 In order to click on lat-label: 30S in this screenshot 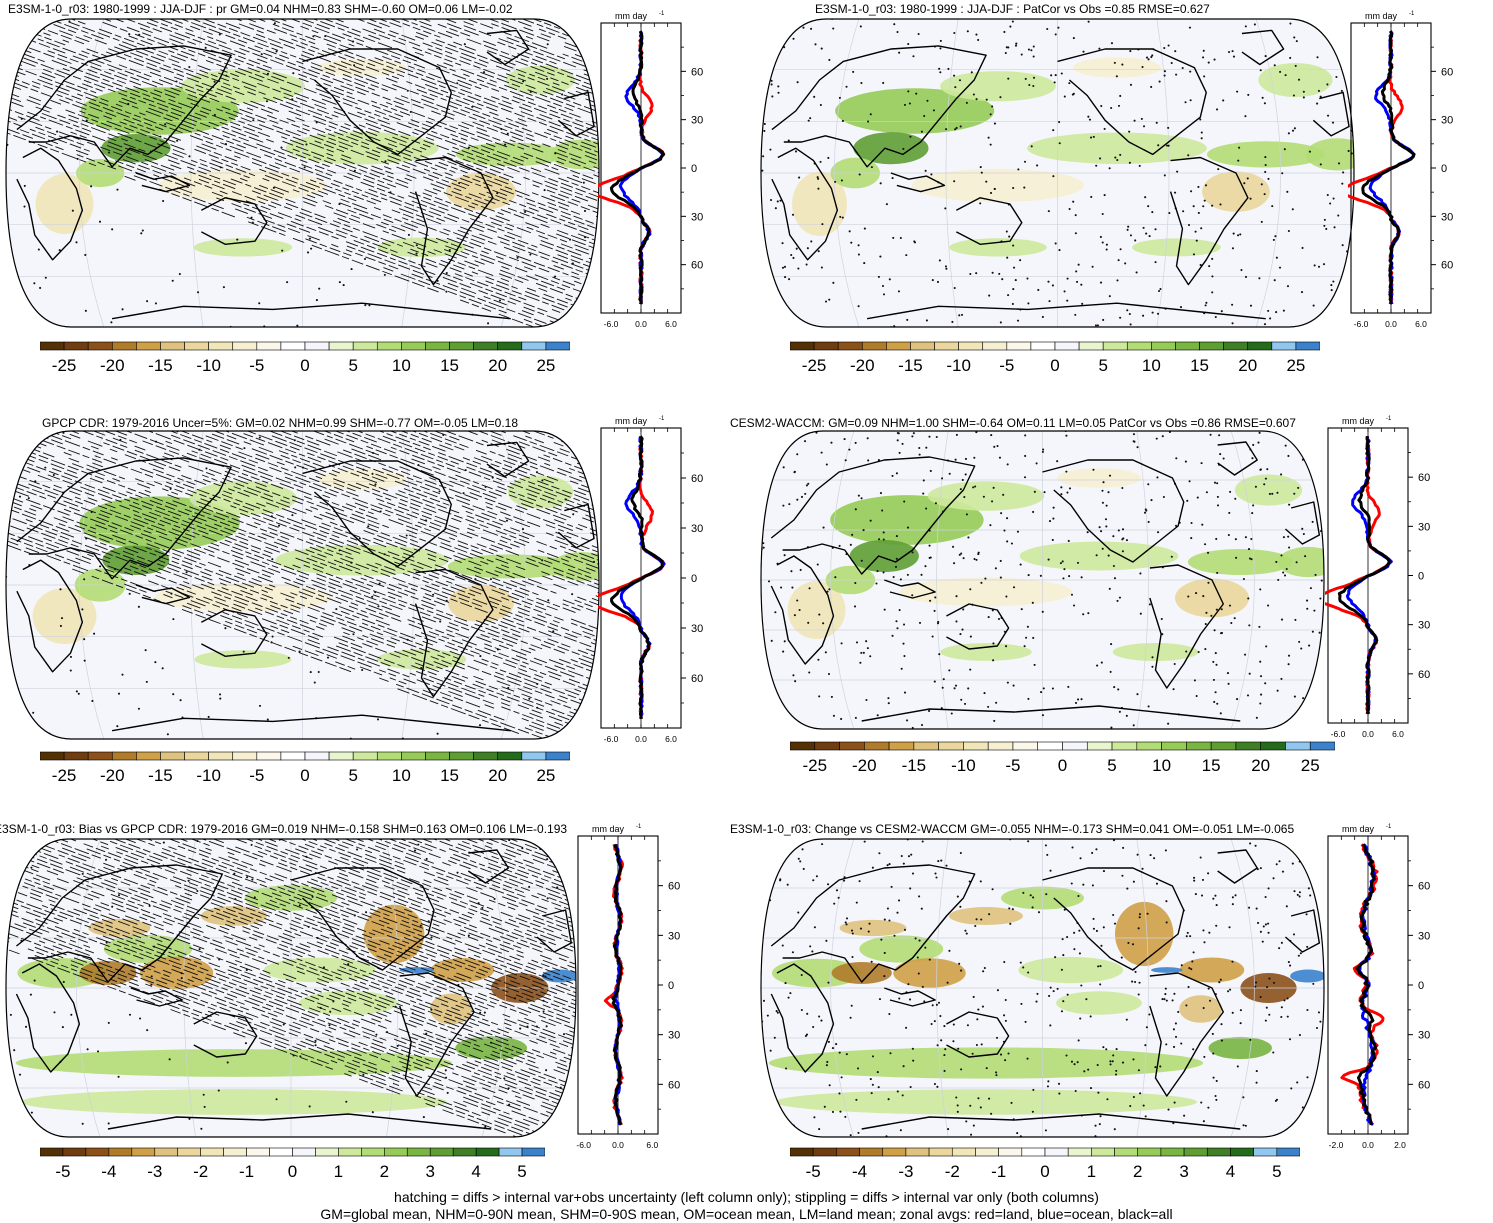, I will do `click(1447, 217)`.